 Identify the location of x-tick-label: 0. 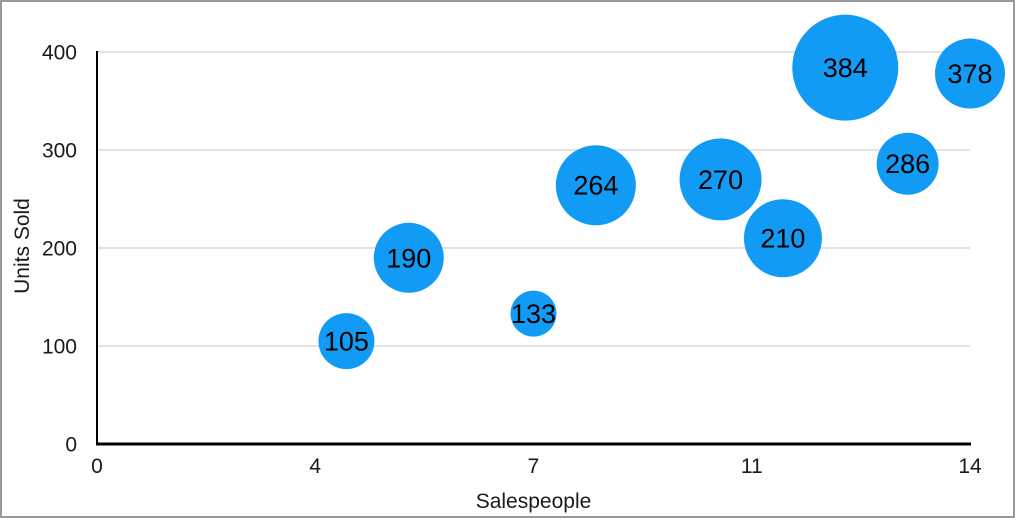
(97, 466).